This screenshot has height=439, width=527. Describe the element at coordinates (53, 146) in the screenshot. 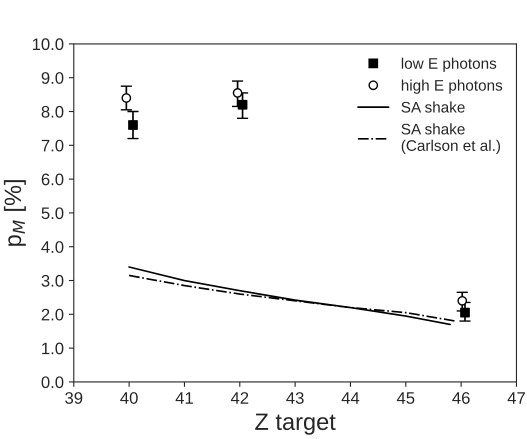

I see `y-tick-label: 7.0` at that location.